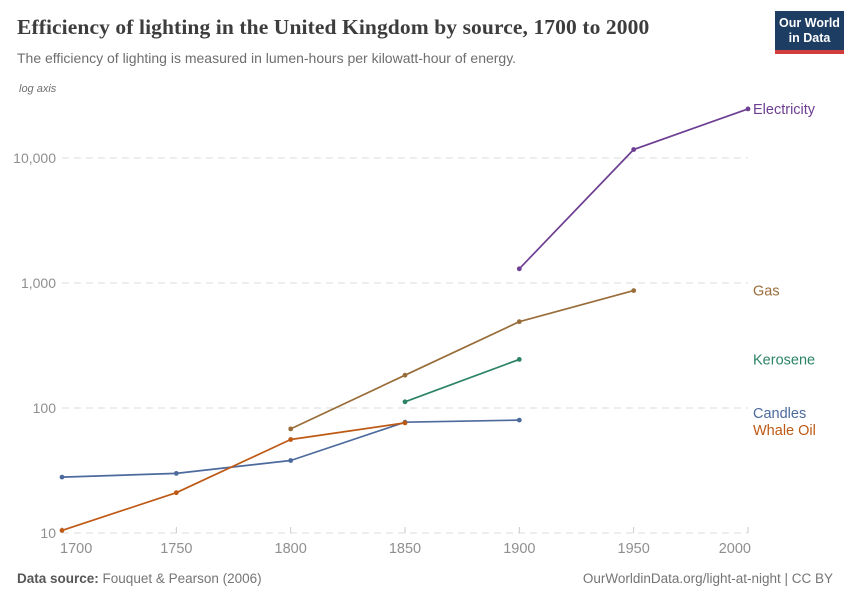  I want to click on y-axis-tick-label: 10,000, so click(34, 158).